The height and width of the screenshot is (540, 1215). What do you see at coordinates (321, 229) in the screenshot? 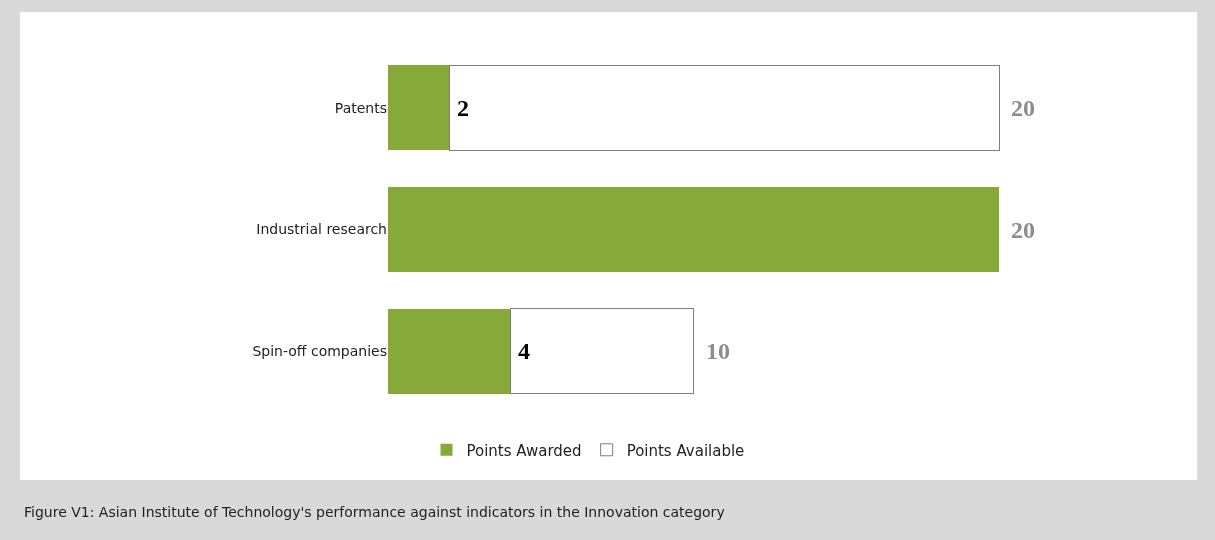
I see `y-tick-label: Industrial research` at bounding box center [321, 229].